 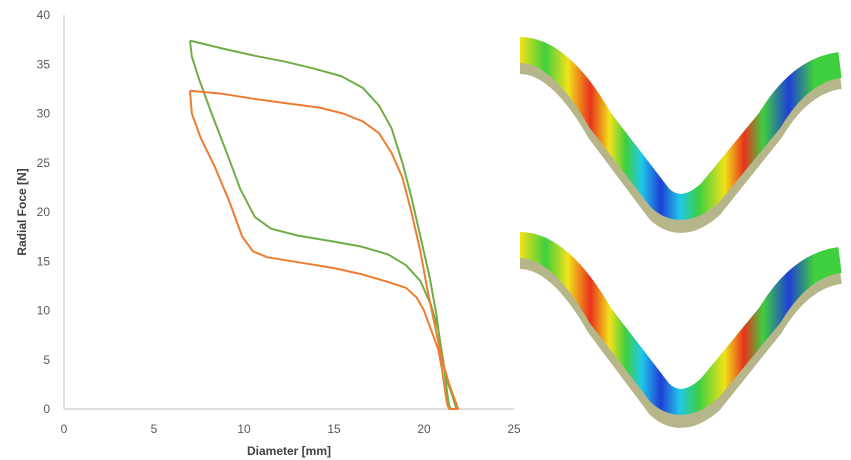 What do you see at coordinates (44, 261) in the screenshot?
I see `y-tick-label: 15` at bounding box center [44, 261].